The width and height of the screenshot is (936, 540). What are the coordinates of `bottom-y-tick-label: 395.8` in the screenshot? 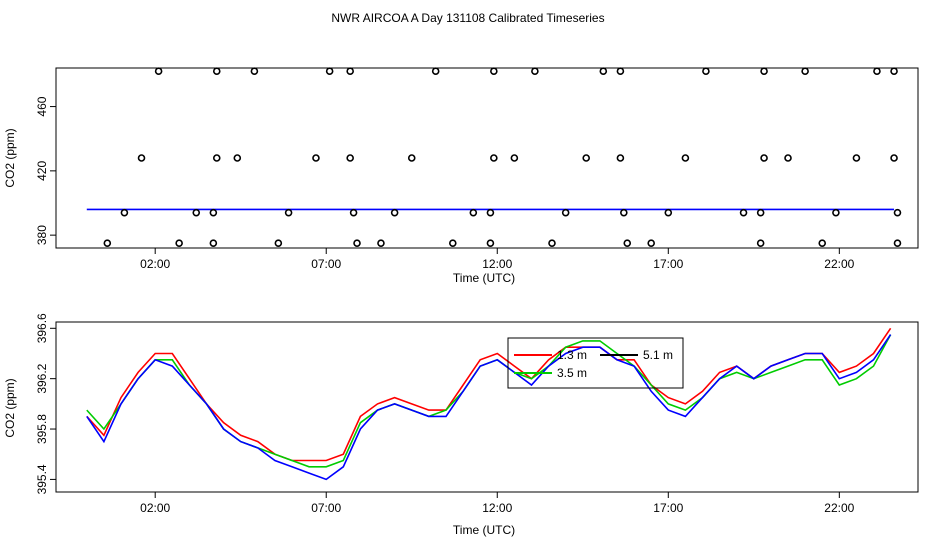 It's located at (42, 429).